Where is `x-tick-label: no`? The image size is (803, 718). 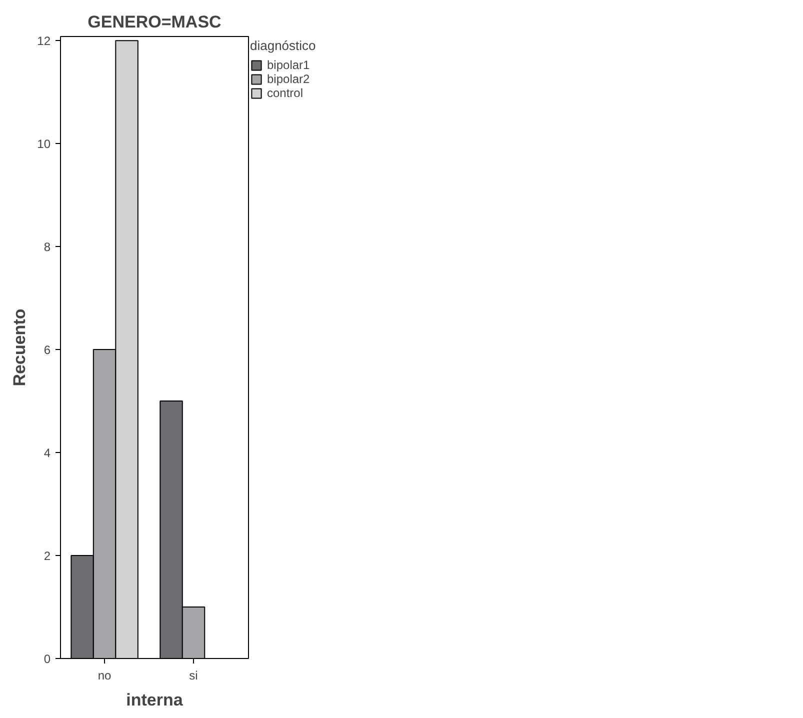 x-tick-label: no is located at coordinates (105, 675).